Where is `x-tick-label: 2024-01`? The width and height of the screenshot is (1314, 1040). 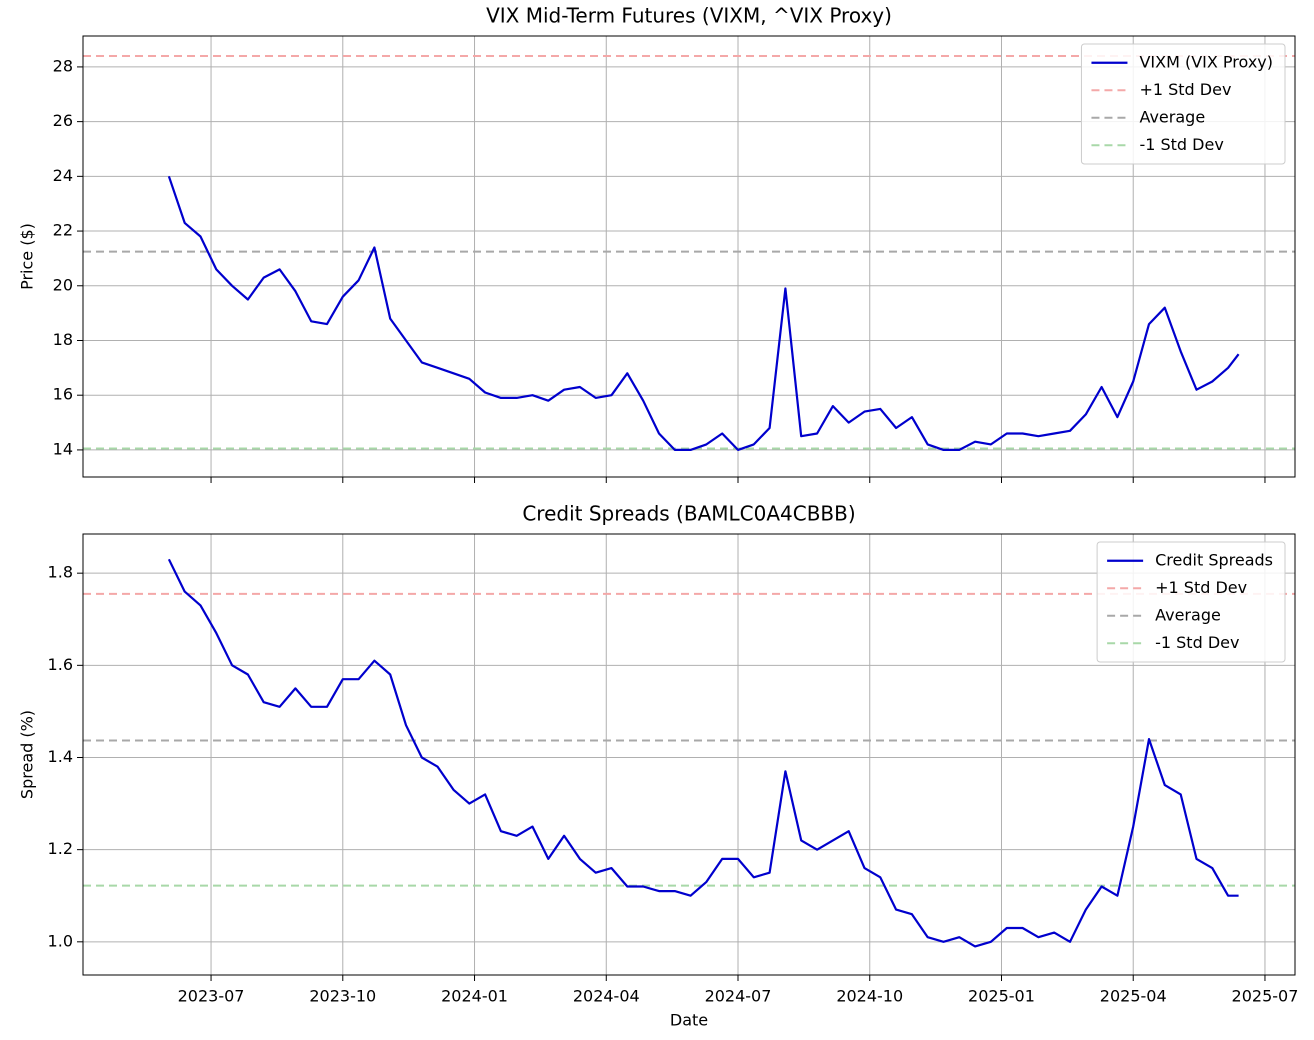
x-tick-label: 2024-01 is located at coordinates (474, 996).